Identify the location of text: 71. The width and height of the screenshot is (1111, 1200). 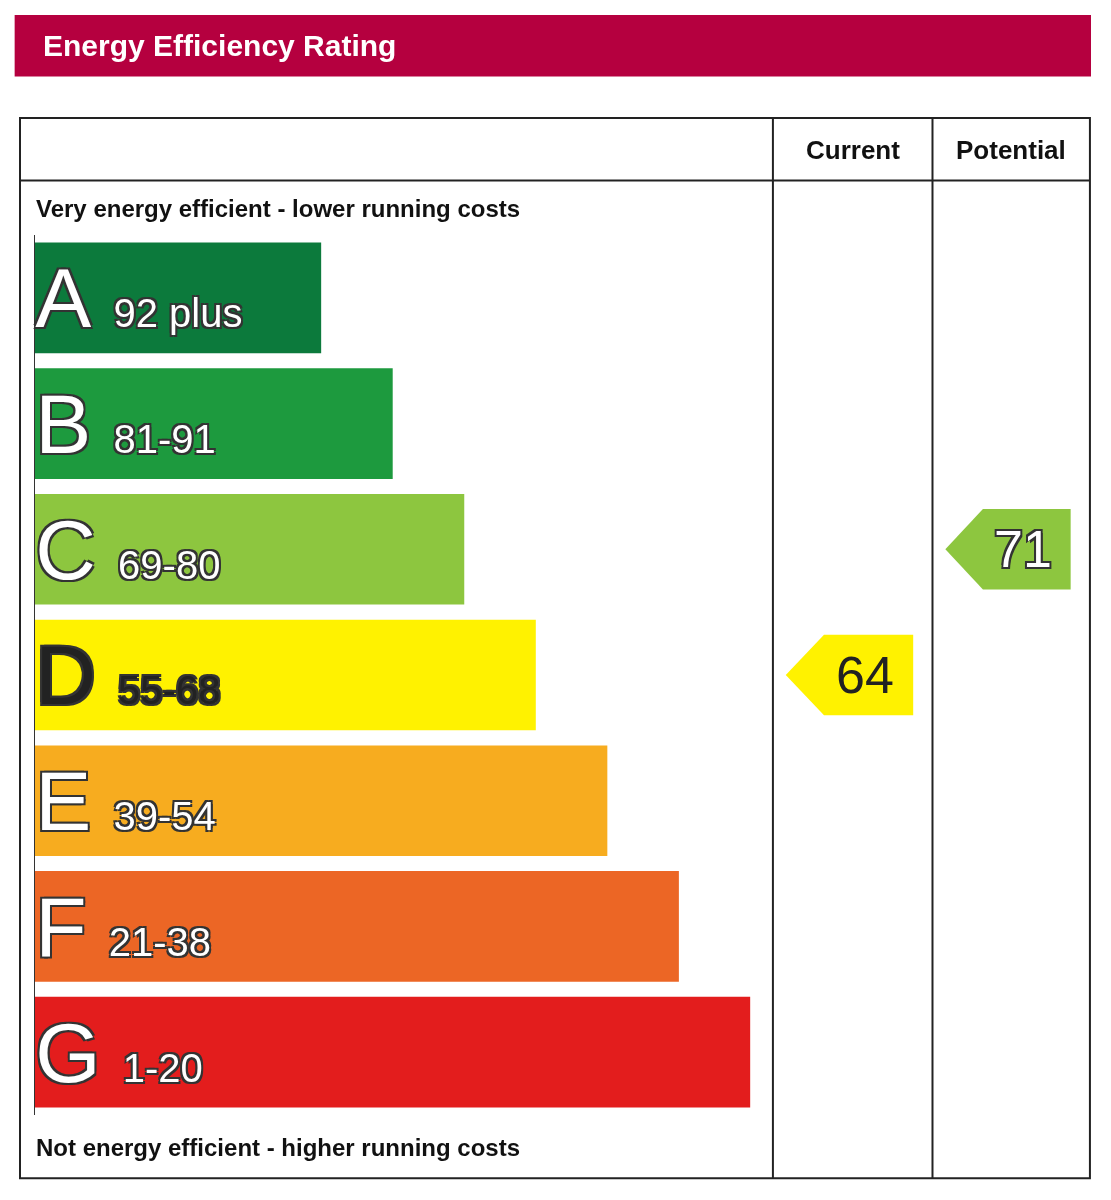
(1023, 549).